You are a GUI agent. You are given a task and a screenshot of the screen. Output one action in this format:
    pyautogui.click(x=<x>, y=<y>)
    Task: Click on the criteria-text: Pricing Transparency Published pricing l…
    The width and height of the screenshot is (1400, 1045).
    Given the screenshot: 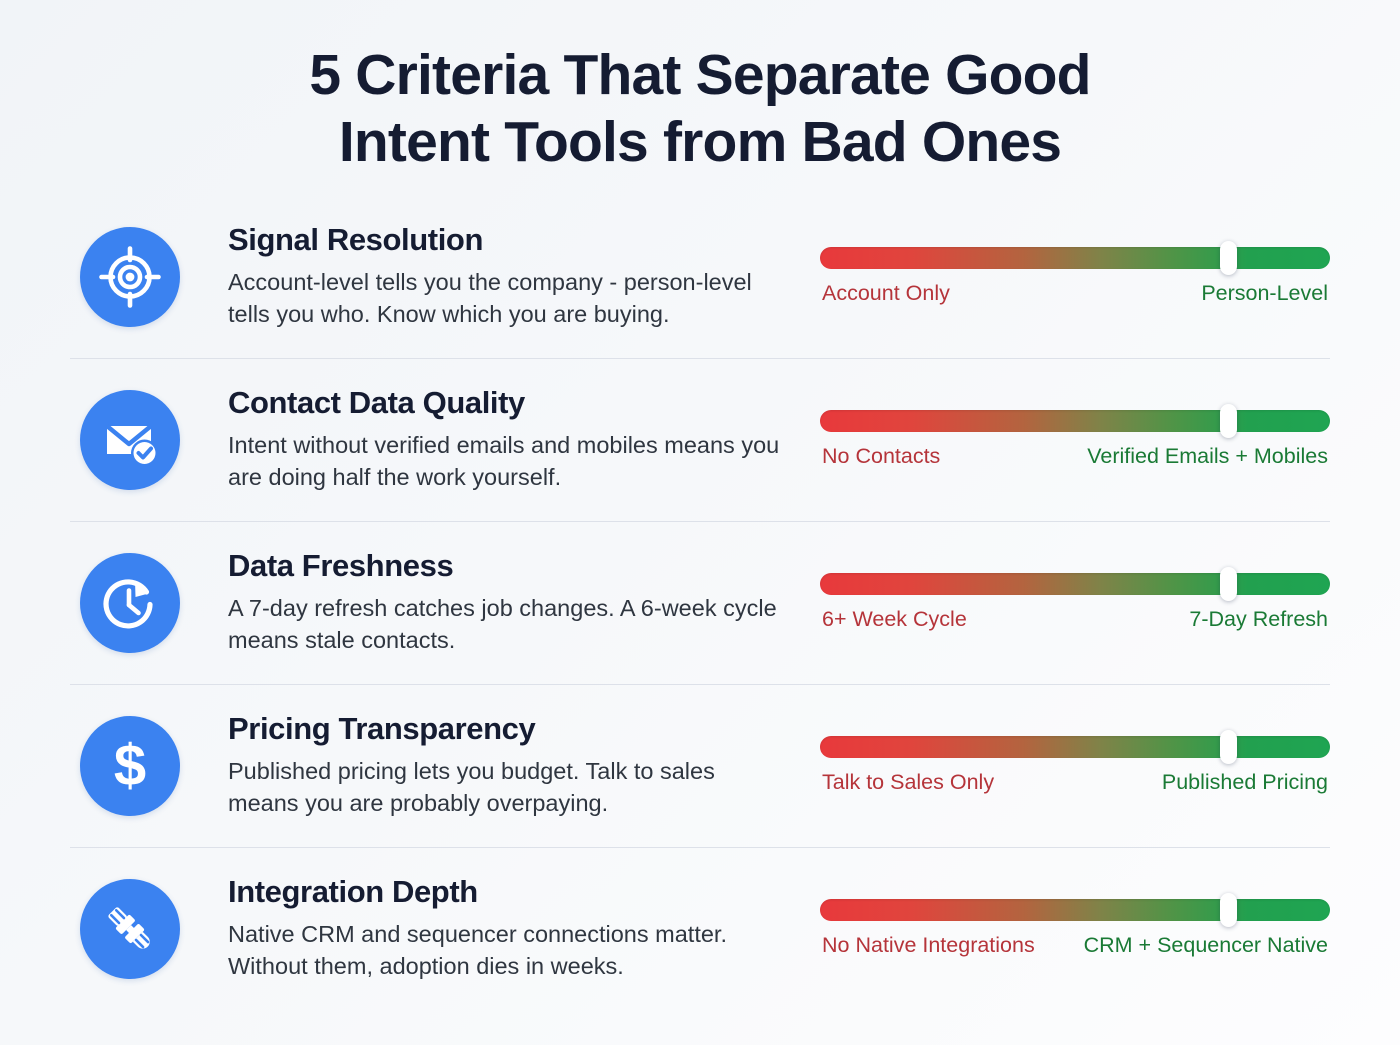 What is the action you would take?
    pyautogui.click(x=492, y=765)
    